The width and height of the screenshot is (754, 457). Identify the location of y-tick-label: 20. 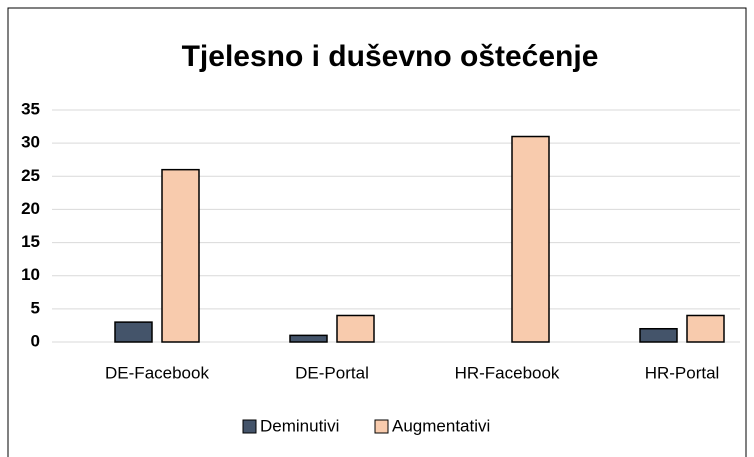
(30, 208).